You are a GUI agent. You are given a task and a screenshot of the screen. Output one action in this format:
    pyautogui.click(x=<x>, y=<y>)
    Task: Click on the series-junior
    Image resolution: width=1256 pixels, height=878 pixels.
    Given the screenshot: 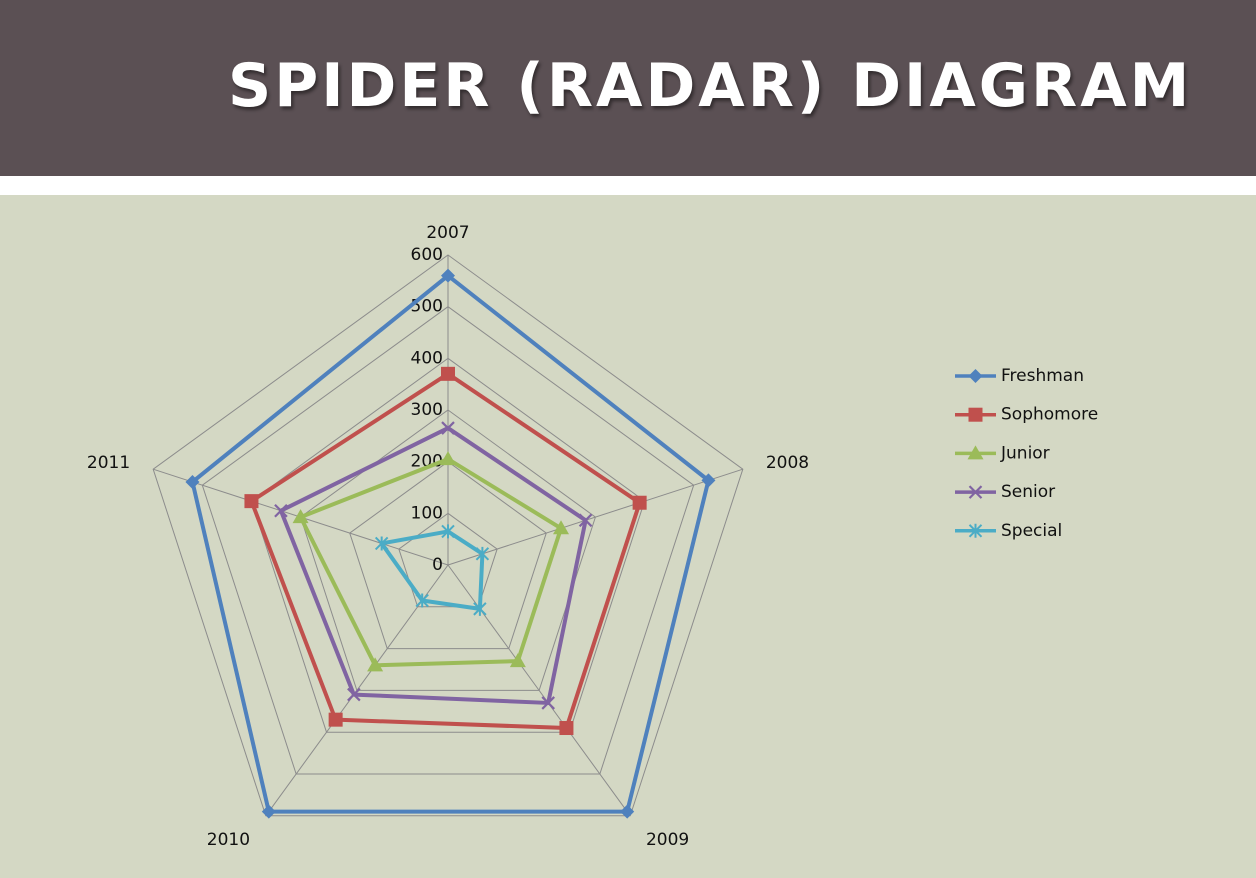 What is the action you would take?
    pyautogui.click(x=431, y=561)
    